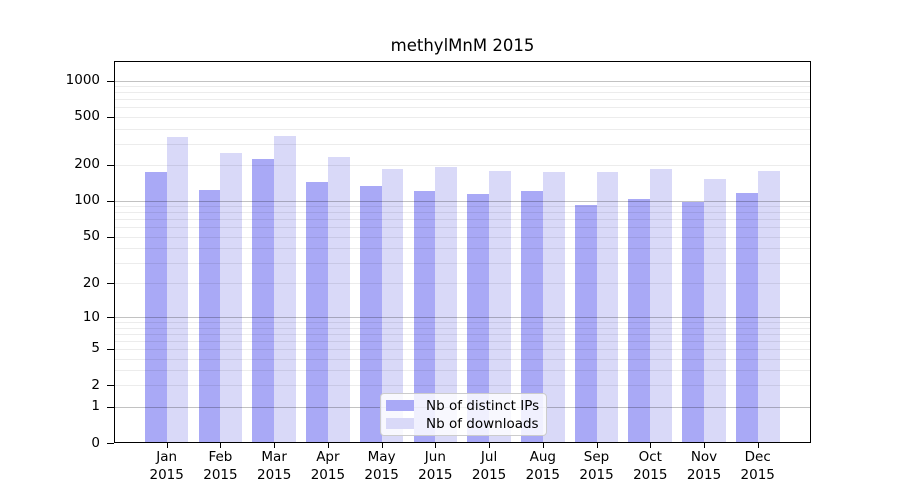 This screenshot has width=900, height=500. Describe the element at coordinates (167, 466) in the screenshot. I see `x-tick-label: Jan 2015` at that location.